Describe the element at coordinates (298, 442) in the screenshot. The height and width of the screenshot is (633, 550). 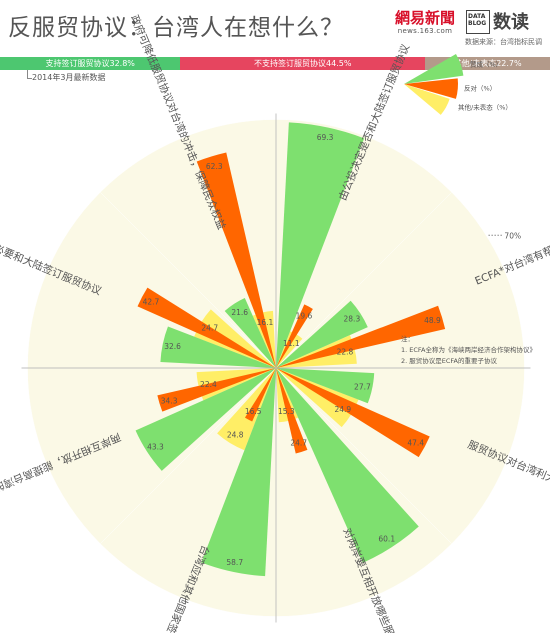
I see `value-label-oppose-3: 24.7` at that location.